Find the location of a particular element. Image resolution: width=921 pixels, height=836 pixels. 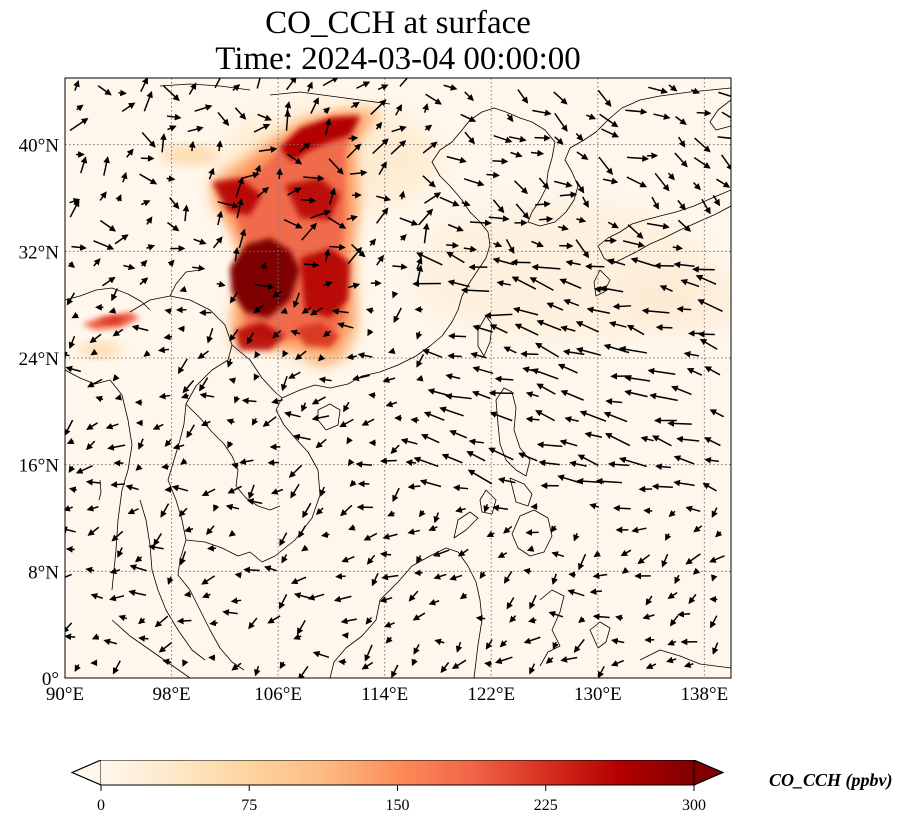

colorbar: 0 75 150 225 300 is located at coordinates (397, 787).